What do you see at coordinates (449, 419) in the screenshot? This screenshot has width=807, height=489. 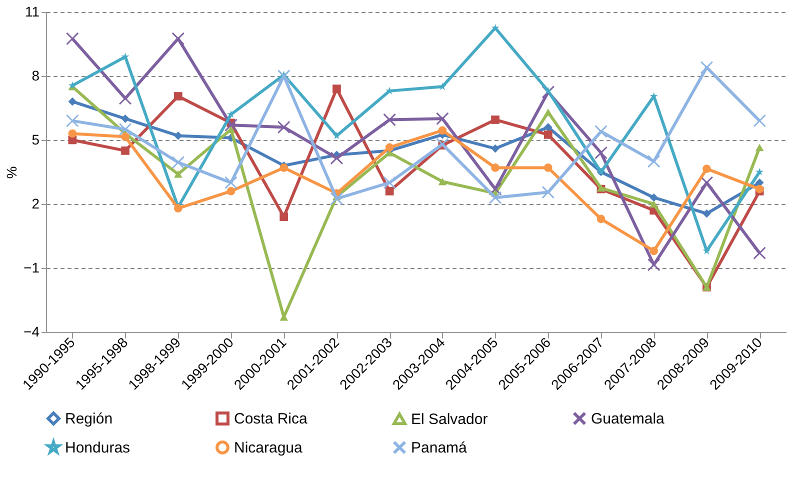 I see `legend-label: El Salvador` at bounding box center [449, 419].